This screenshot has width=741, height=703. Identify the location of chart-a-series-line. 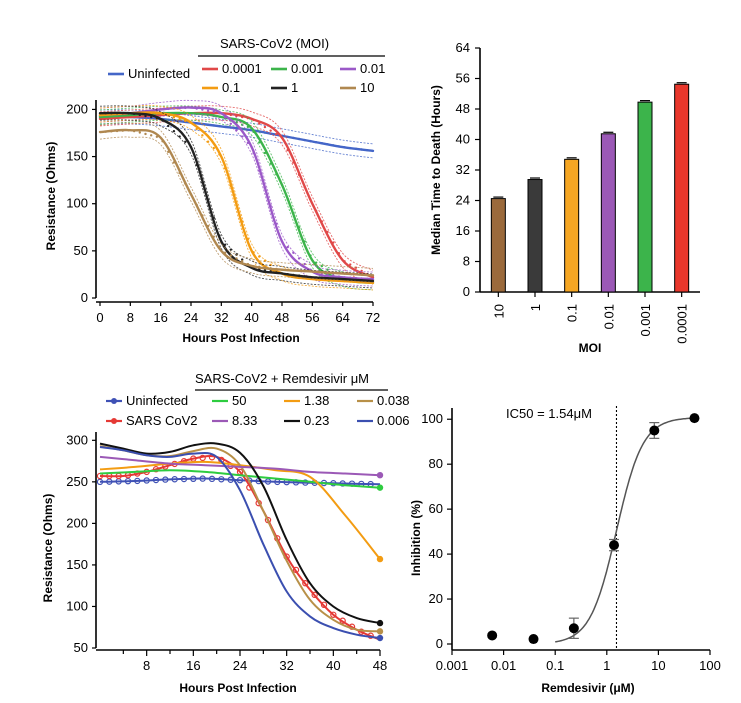
(236, 202).